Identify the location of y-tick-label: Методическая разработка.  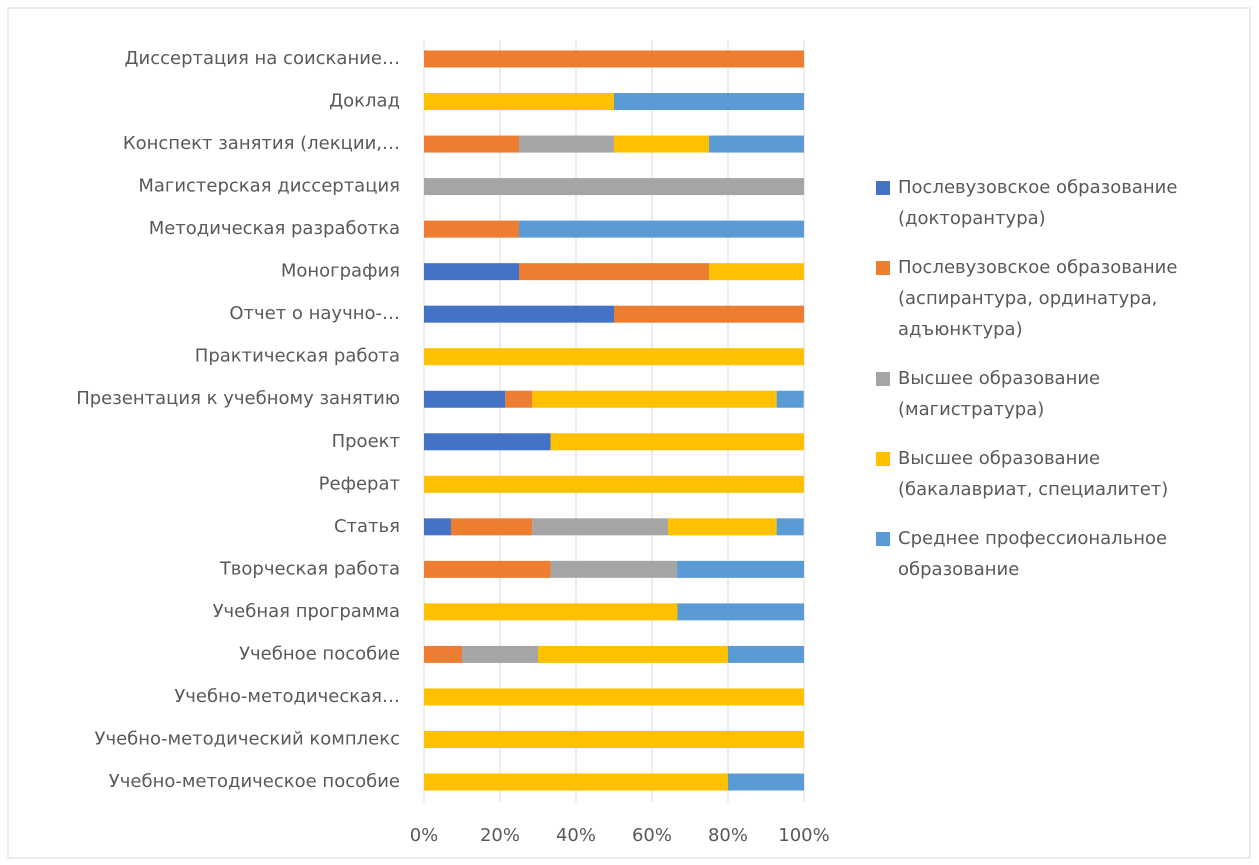
(274, 228).